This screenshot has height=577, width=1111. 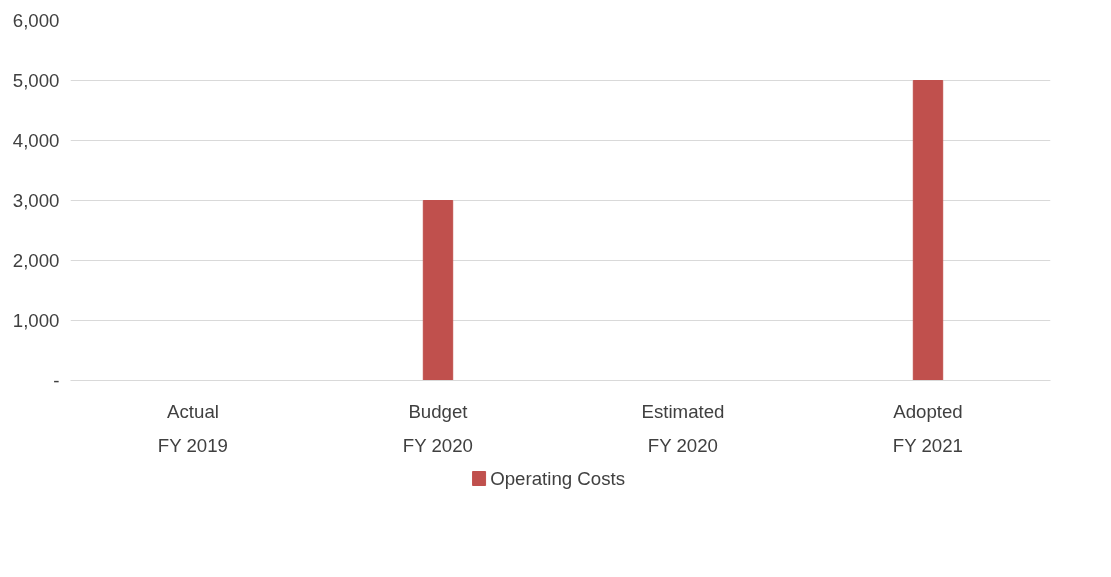 I want to click on y-tick-label: 6,000, so click(x=36, y=20).